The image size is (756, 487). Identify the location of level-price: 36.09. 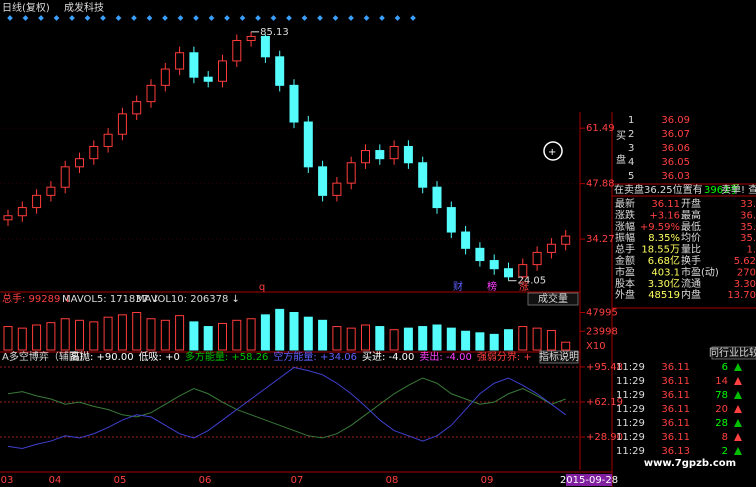
(675, 120).